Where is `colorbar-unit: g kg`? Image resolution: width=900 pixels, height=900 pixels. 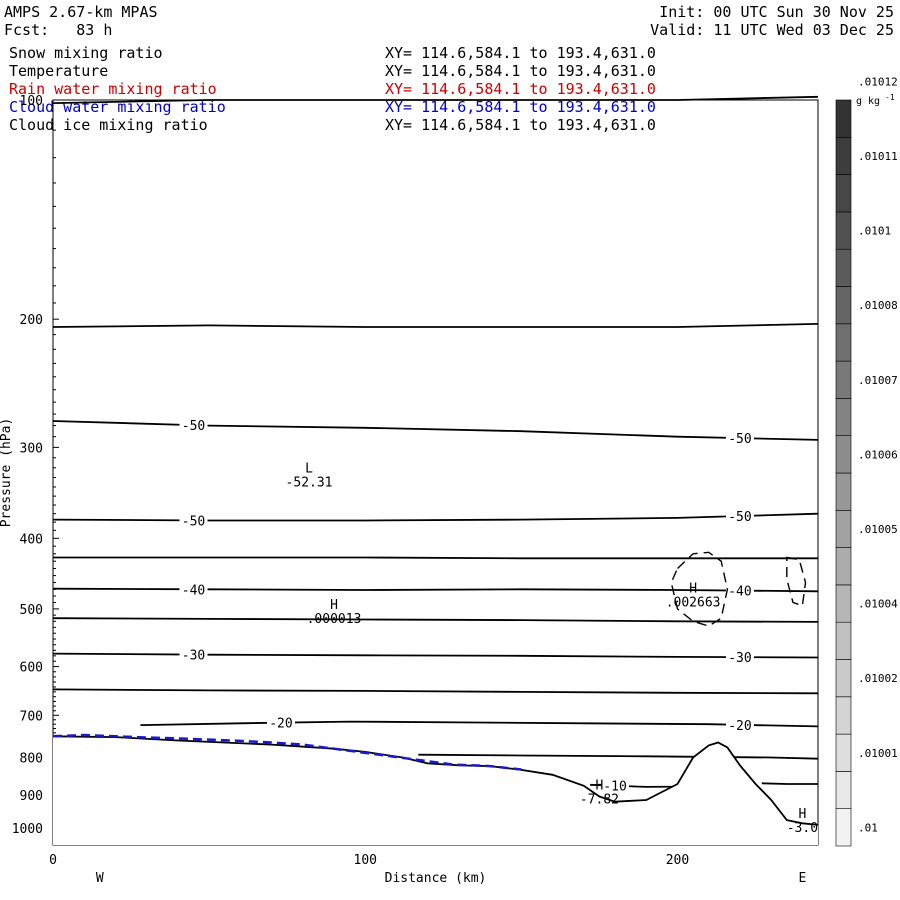 colorbar-unit: g kg is located at coordinates (868, 101).